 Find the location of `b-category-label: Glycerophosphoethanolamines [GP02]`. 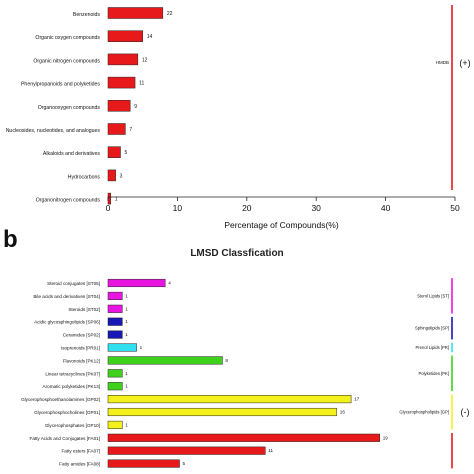

b-category-label: Glycerophosphoethanolamines [GP02] is located at coordinates (60, 399).